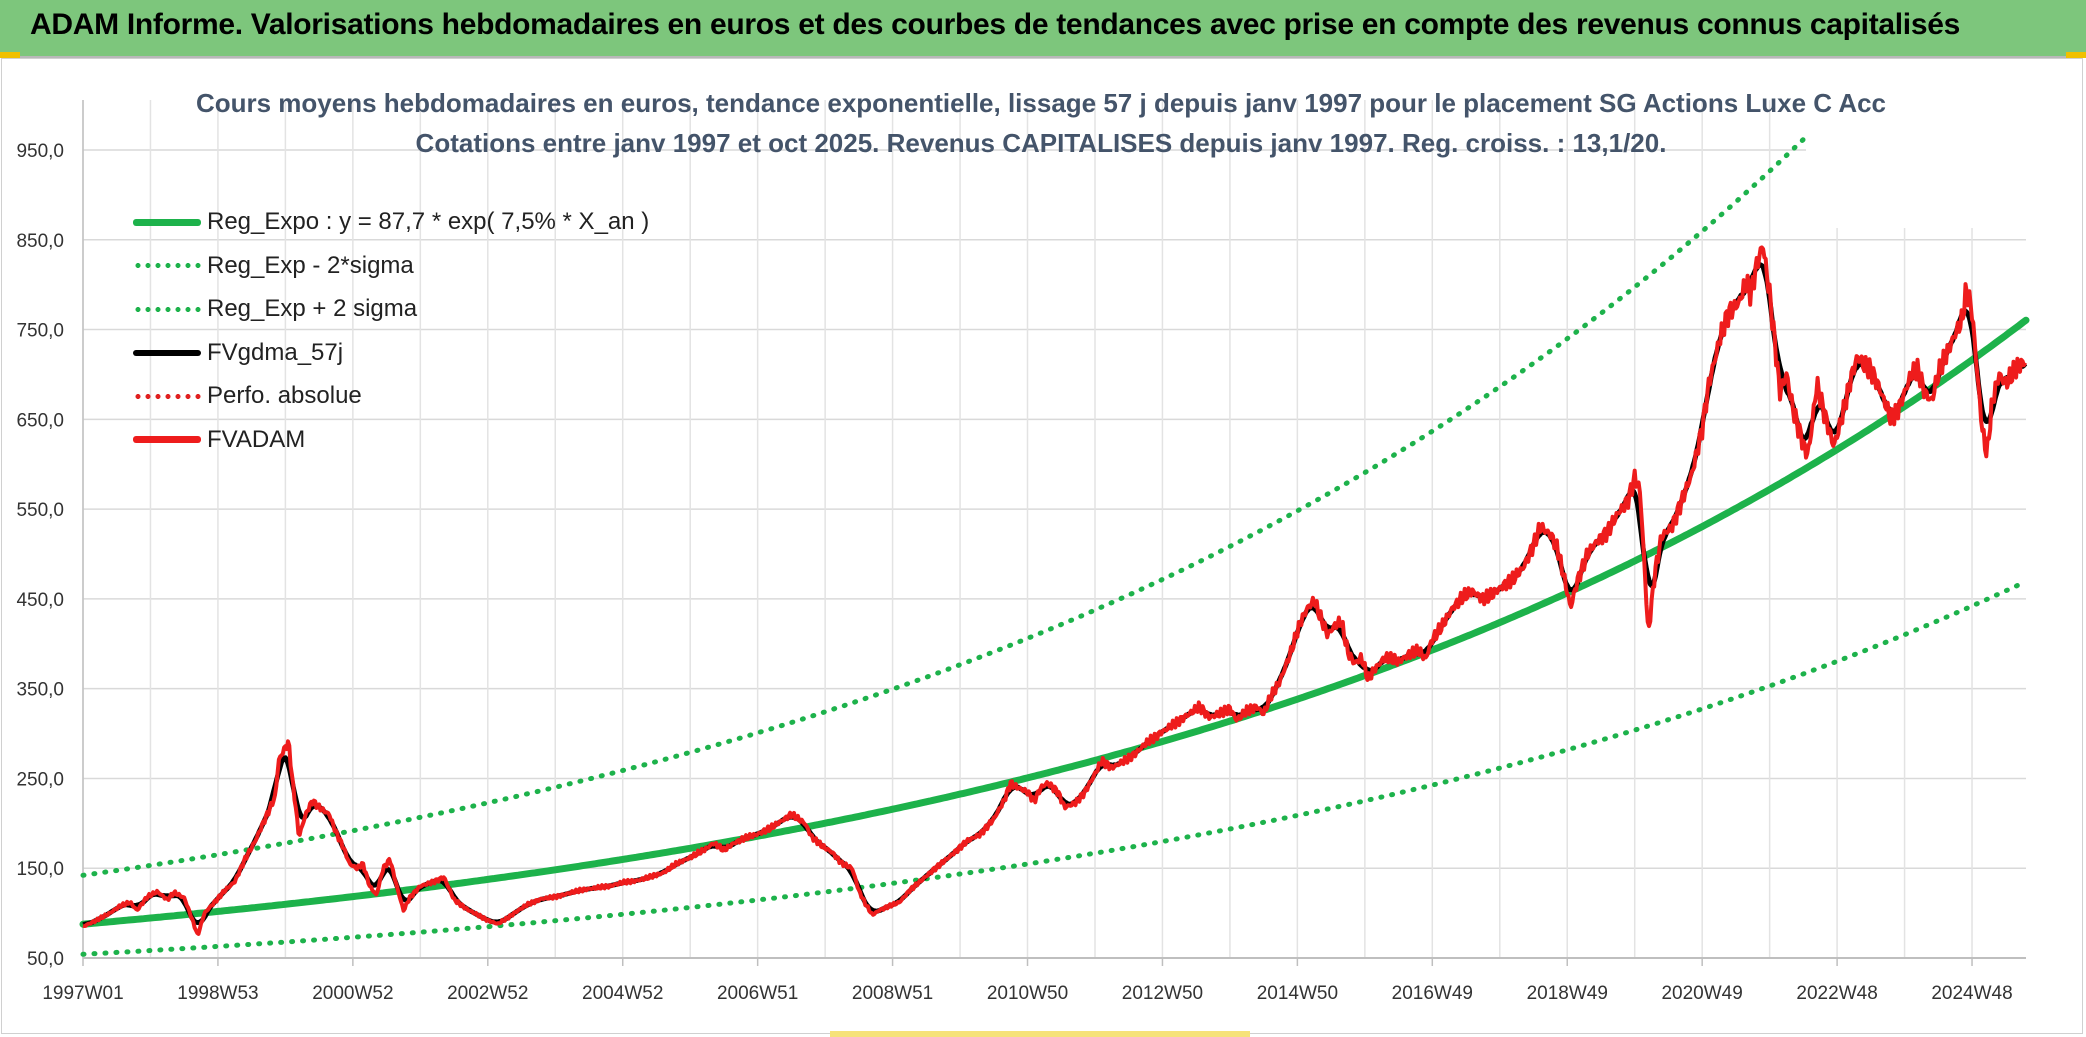 The height and width of the screenshot is (1037, 2086). What do you see at coordinates (2076, 55) in the screenshot?
I see `corner-accent-right` at bounding box center [2076, 55].